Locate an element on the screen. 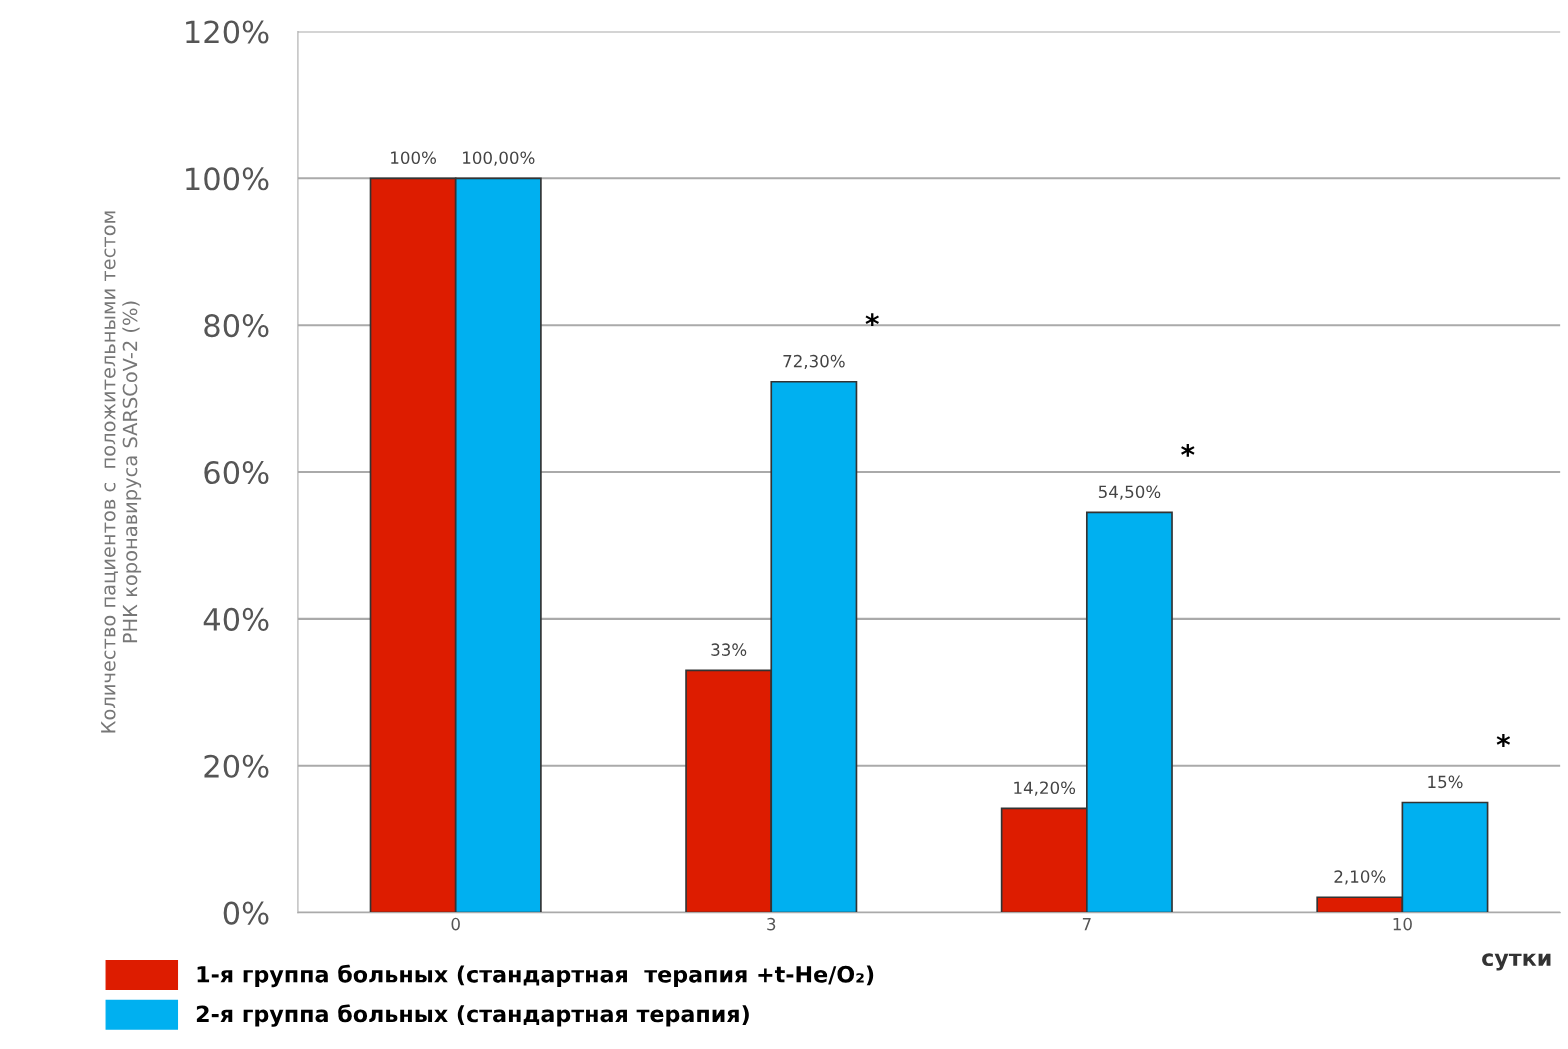 This screenshot has width=1568, height=1049. y-tick-label: 20% is located at coordinates (236, 766).